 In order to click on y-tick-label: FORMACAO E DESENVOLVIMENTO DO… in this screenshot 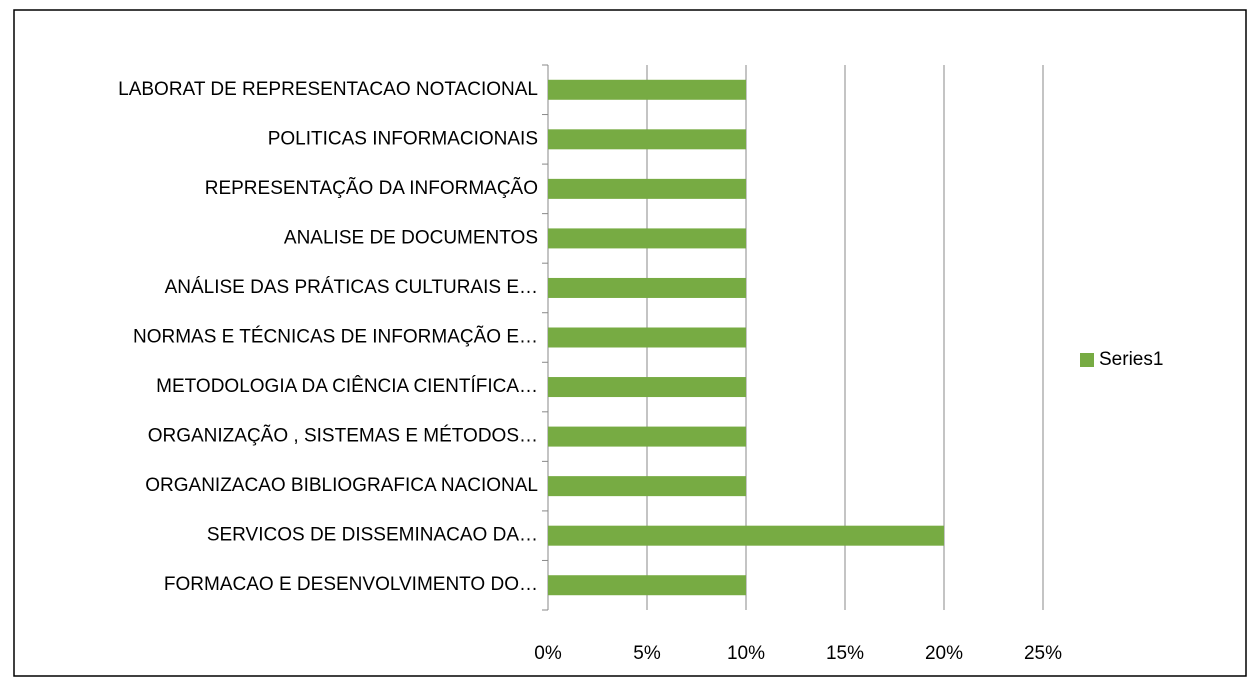, I will do `click(351, 584)`.